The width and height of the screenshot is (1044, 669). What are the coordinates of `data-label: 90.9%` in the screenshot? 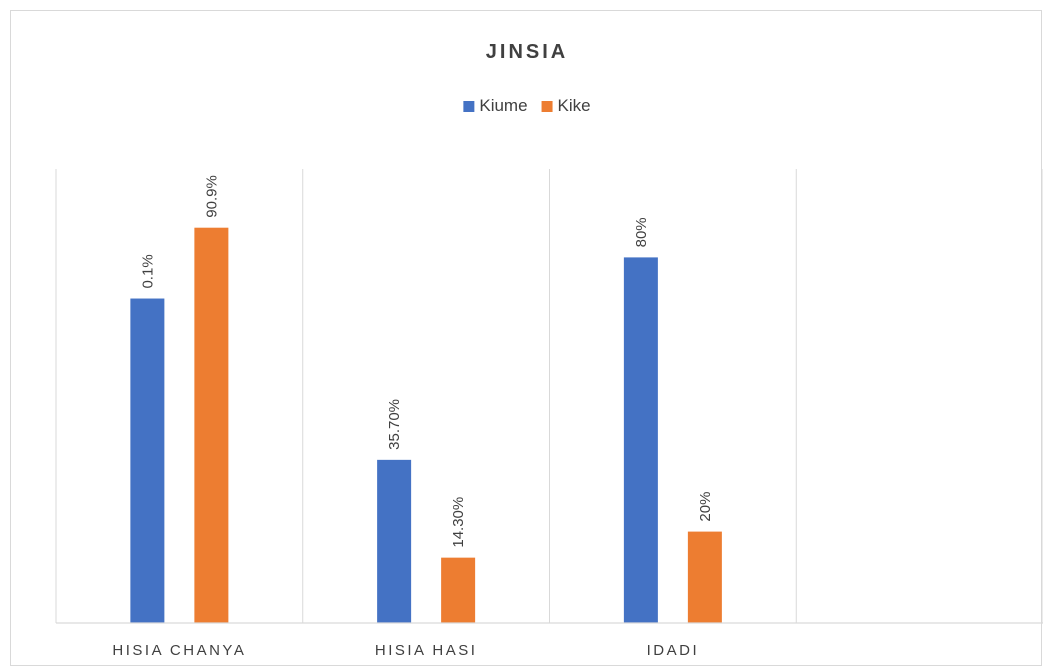 It's located at (211, 196).